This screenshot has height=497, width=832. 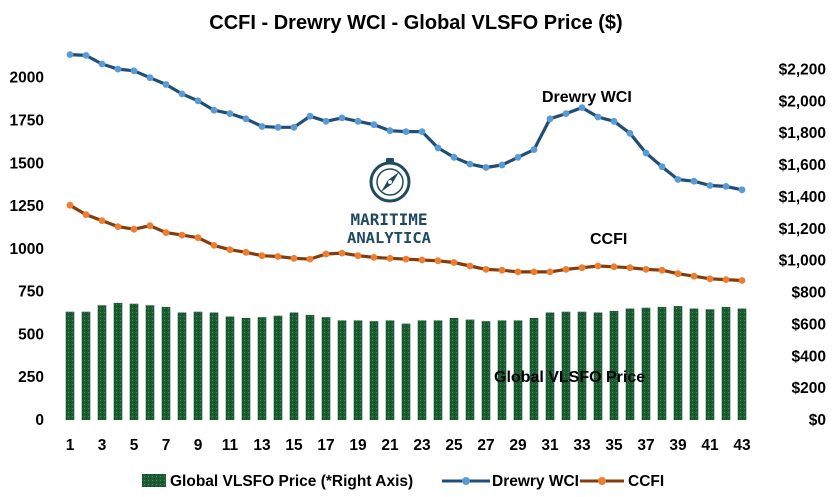 I want to click on left-tick-label: 1250, so click(x=27, y=206).